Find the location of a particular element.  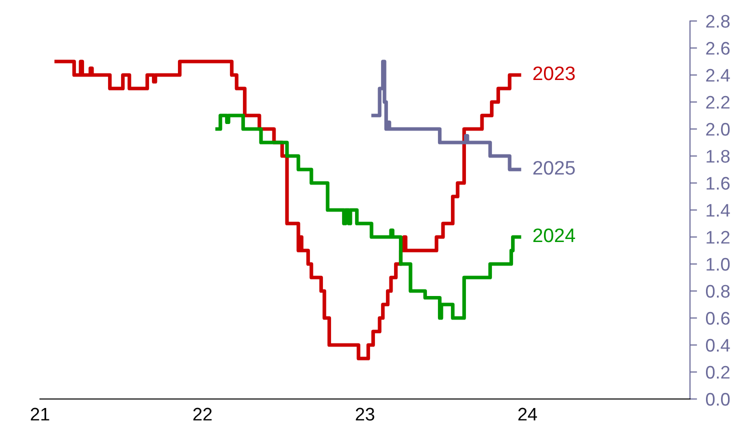

series-label: 2025 is located at coordinates (554, 167).